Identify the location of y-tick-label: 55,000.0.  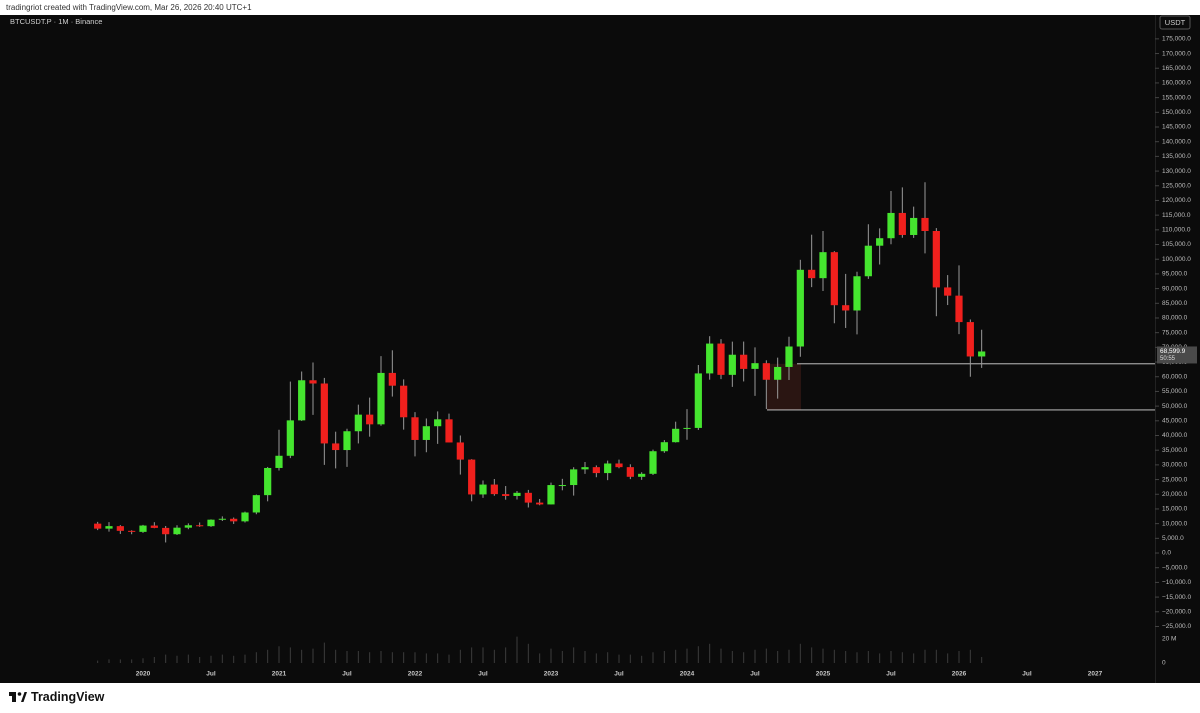
(1175, 391).